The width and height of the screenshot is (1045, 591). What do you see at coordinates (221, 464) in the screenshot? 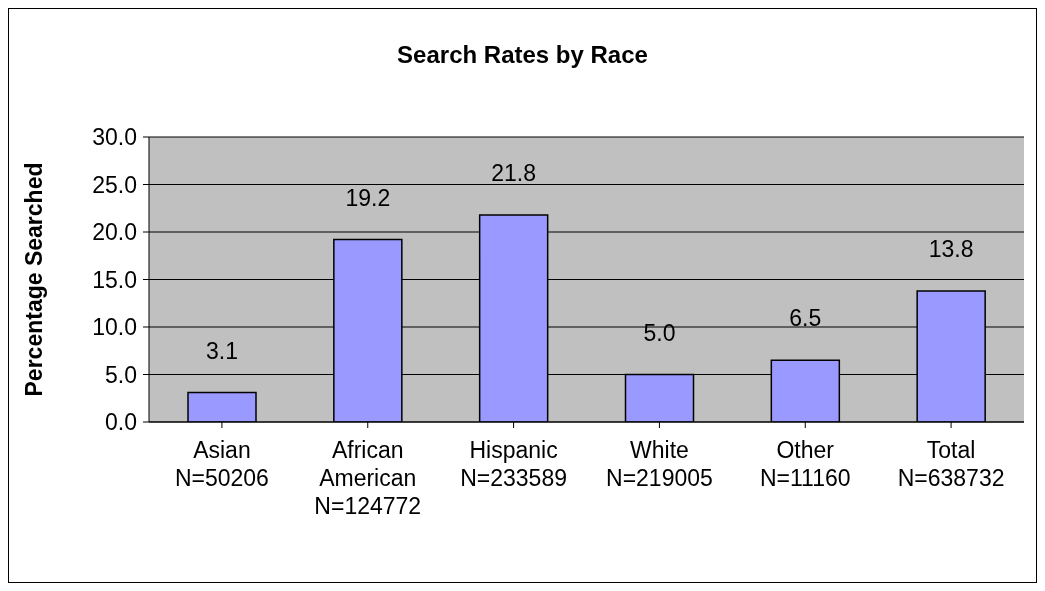
I see `x-tick-label: Asian N=50206` at bounding box center [221, 464].